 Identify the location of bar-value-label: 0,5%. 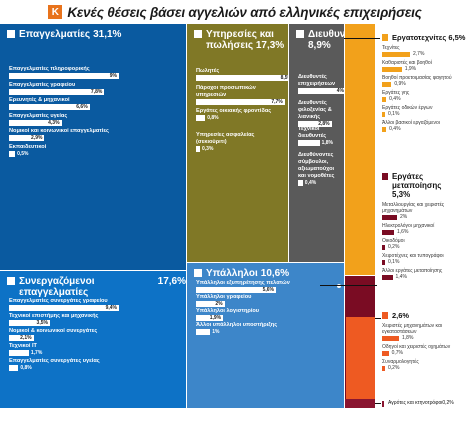
(23, 153).